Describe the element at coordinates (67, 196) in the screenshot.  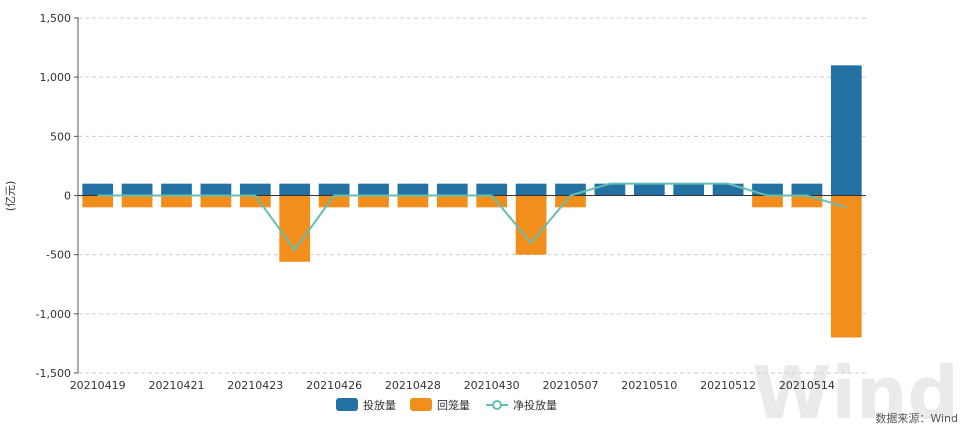
I see `y-tick-label: 0` at that location.